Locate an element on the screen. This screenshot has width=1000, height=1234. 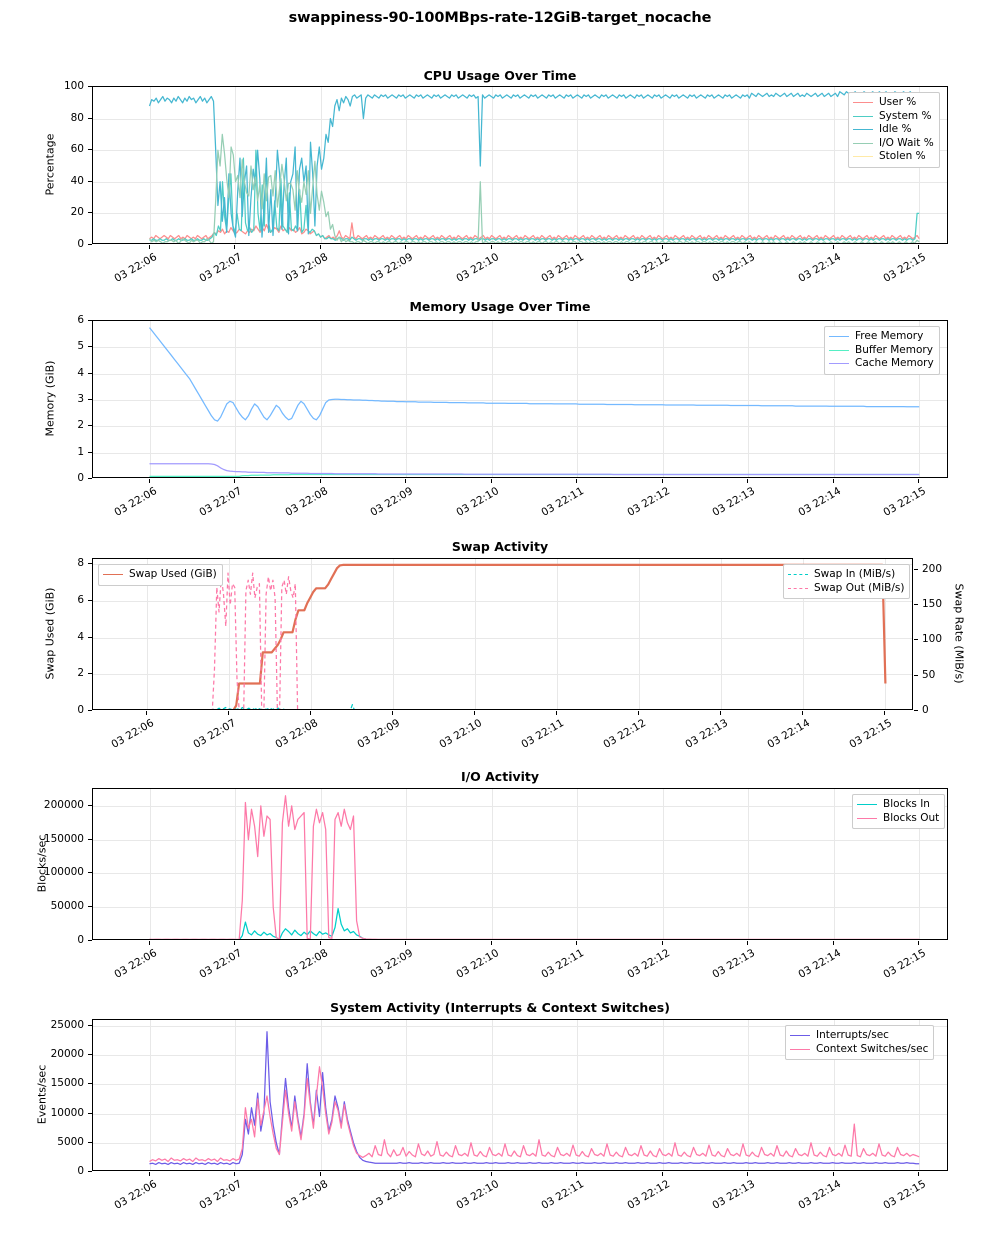
legend-memory: Free Memory Buffer Memory Cache Memory is located at coordinates (882, 350).